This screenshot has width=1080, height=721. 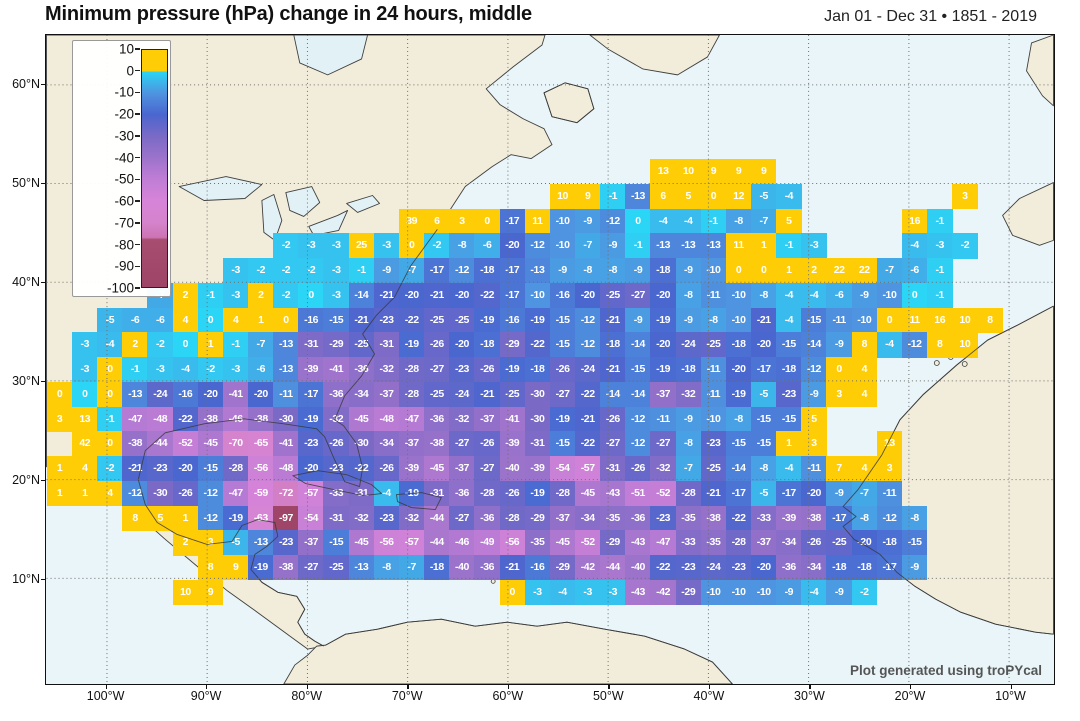 What do you see at coordinates (889, 444) in the screenshot?
I see `grid-cell: 13` at bounding box center [889, 444].